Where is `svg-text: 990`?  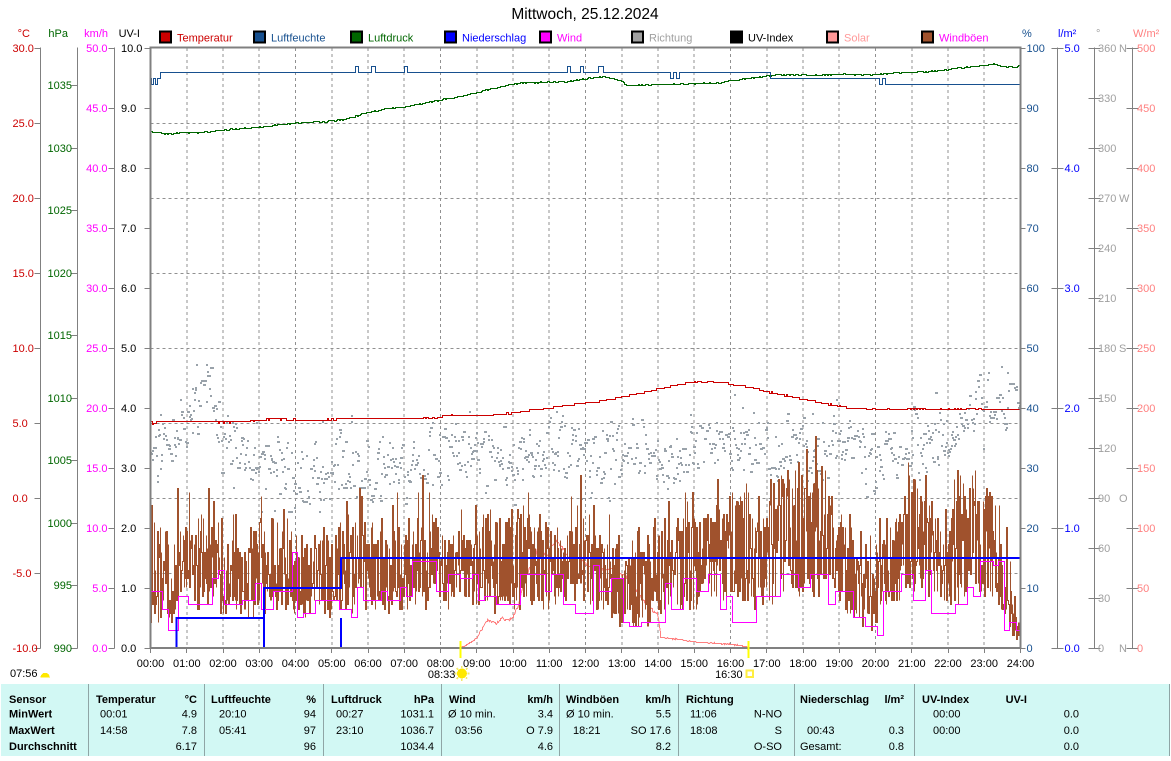
svg-text: 990 is located at coordinates (63, 649).